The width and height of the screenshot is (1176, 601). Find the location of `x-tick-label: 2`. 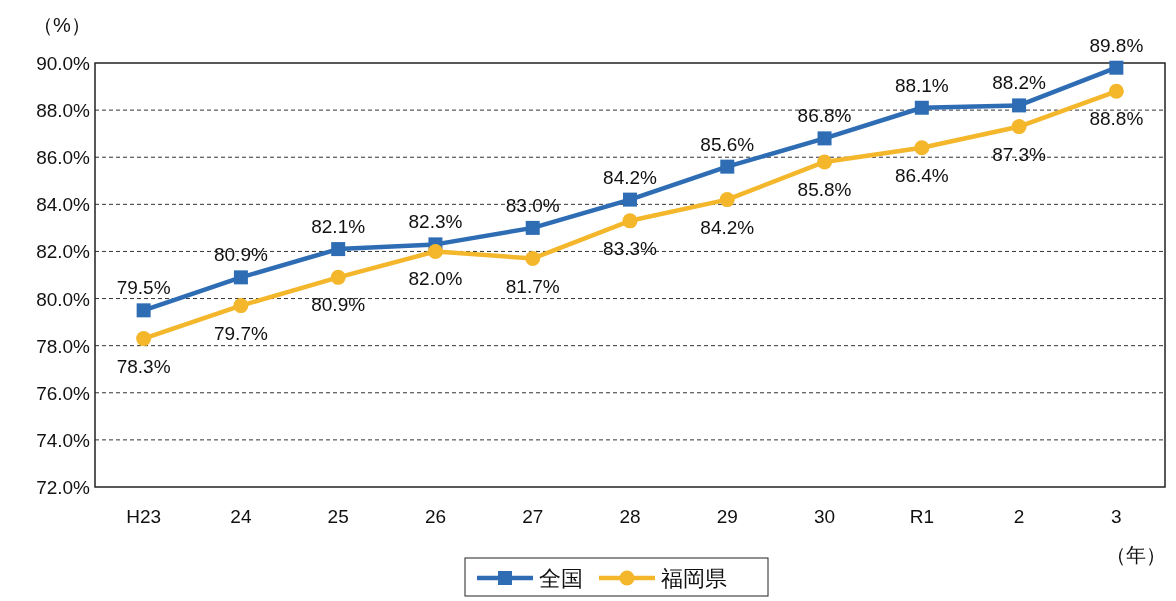

x-tick-label: 2 is located at coordinates (1019, 516).